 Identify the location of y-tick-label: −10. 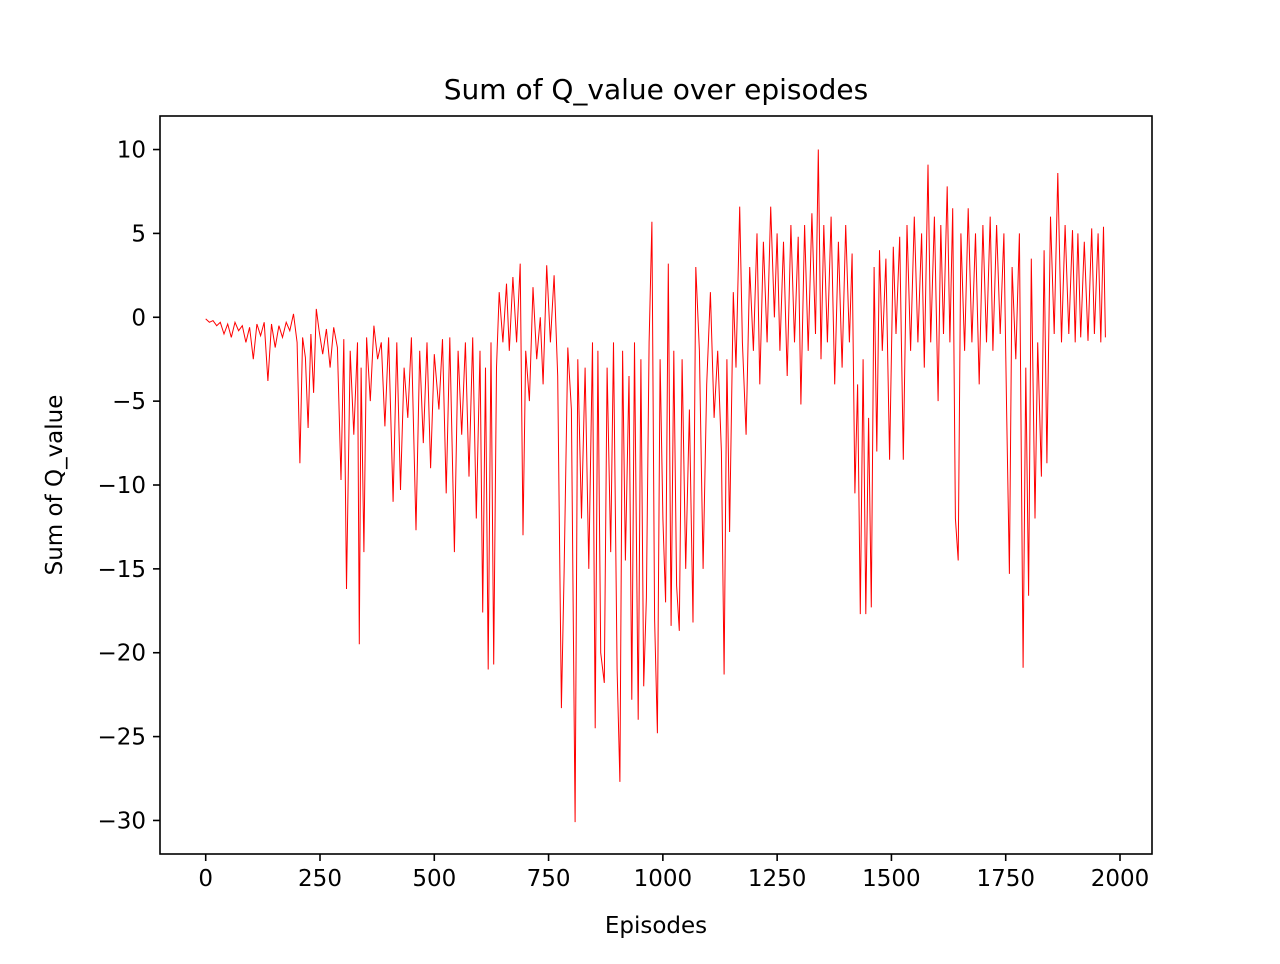
(121, 486).